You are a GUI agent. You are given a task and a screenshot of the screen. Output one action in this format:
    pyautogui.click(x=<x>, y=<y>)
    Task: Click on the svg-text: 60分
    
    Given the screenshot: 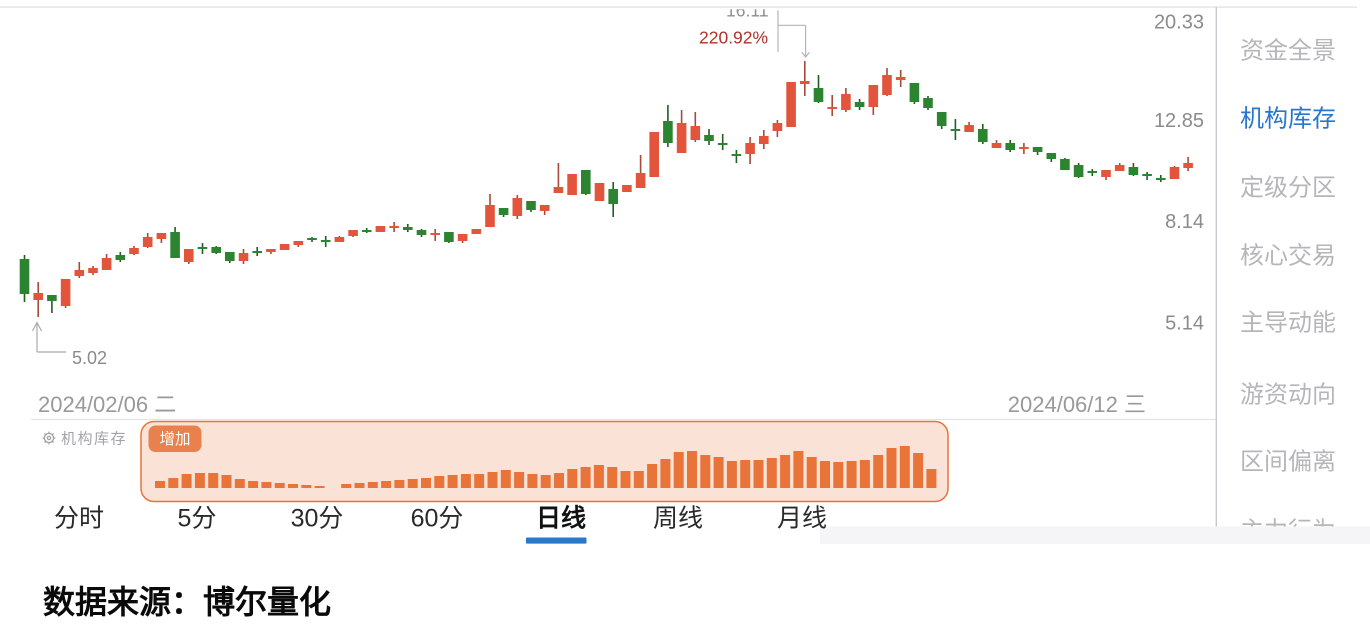 What is the action you would take?
    pyautogui.click(x=437, y=519)
    